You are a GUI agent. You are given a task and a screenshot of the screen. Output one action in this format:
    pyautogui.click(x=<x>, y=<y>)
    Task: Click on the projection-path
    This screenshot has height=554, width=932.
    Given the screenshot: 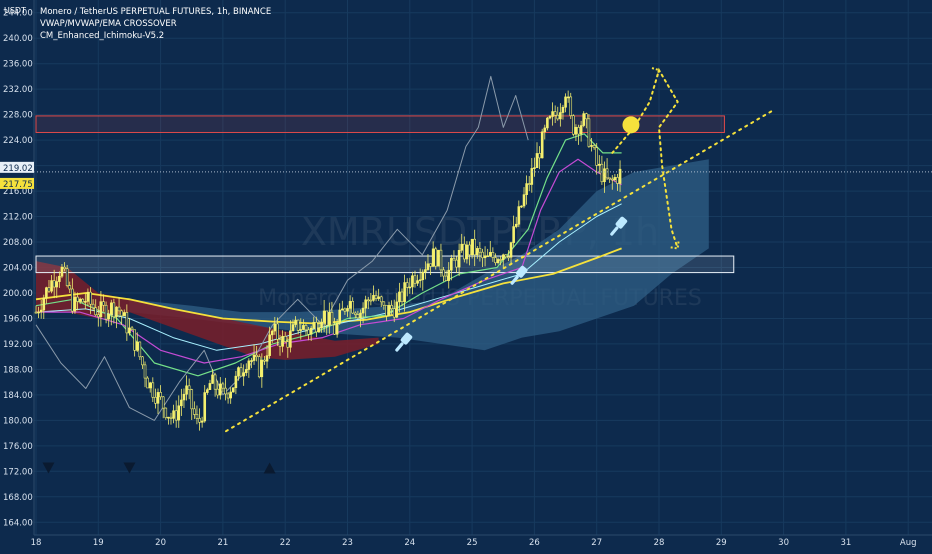 What is the action you would take?
    pyautogui.click(x=645, y=158)
    